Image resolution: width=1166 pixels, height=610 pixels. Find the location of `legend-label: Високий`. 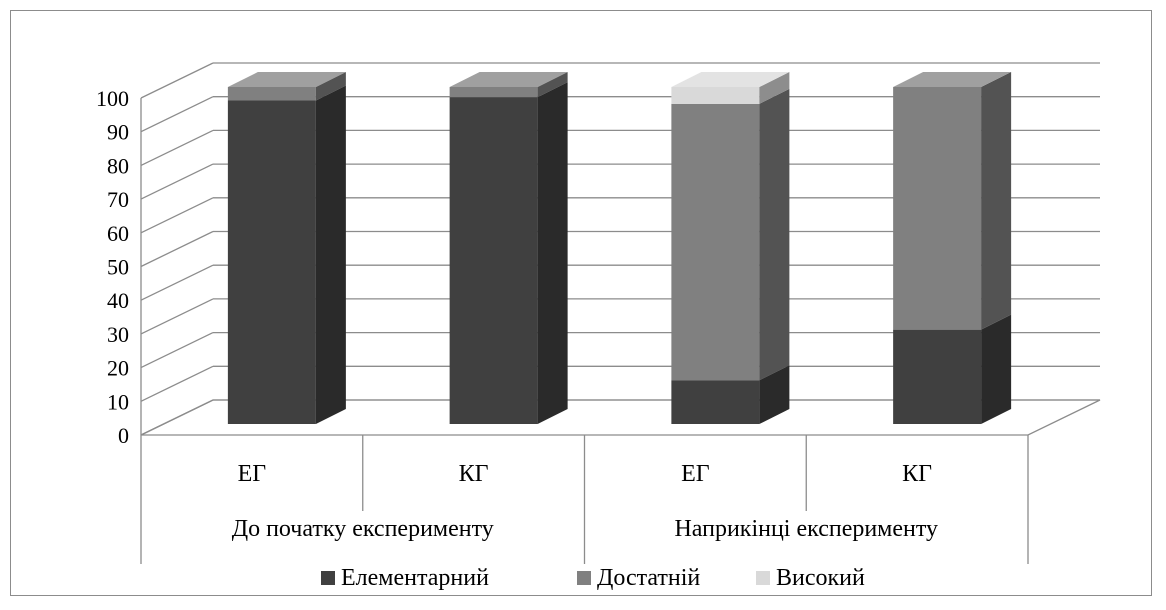

legend-label: Високий is located at coordinates (820, 578).